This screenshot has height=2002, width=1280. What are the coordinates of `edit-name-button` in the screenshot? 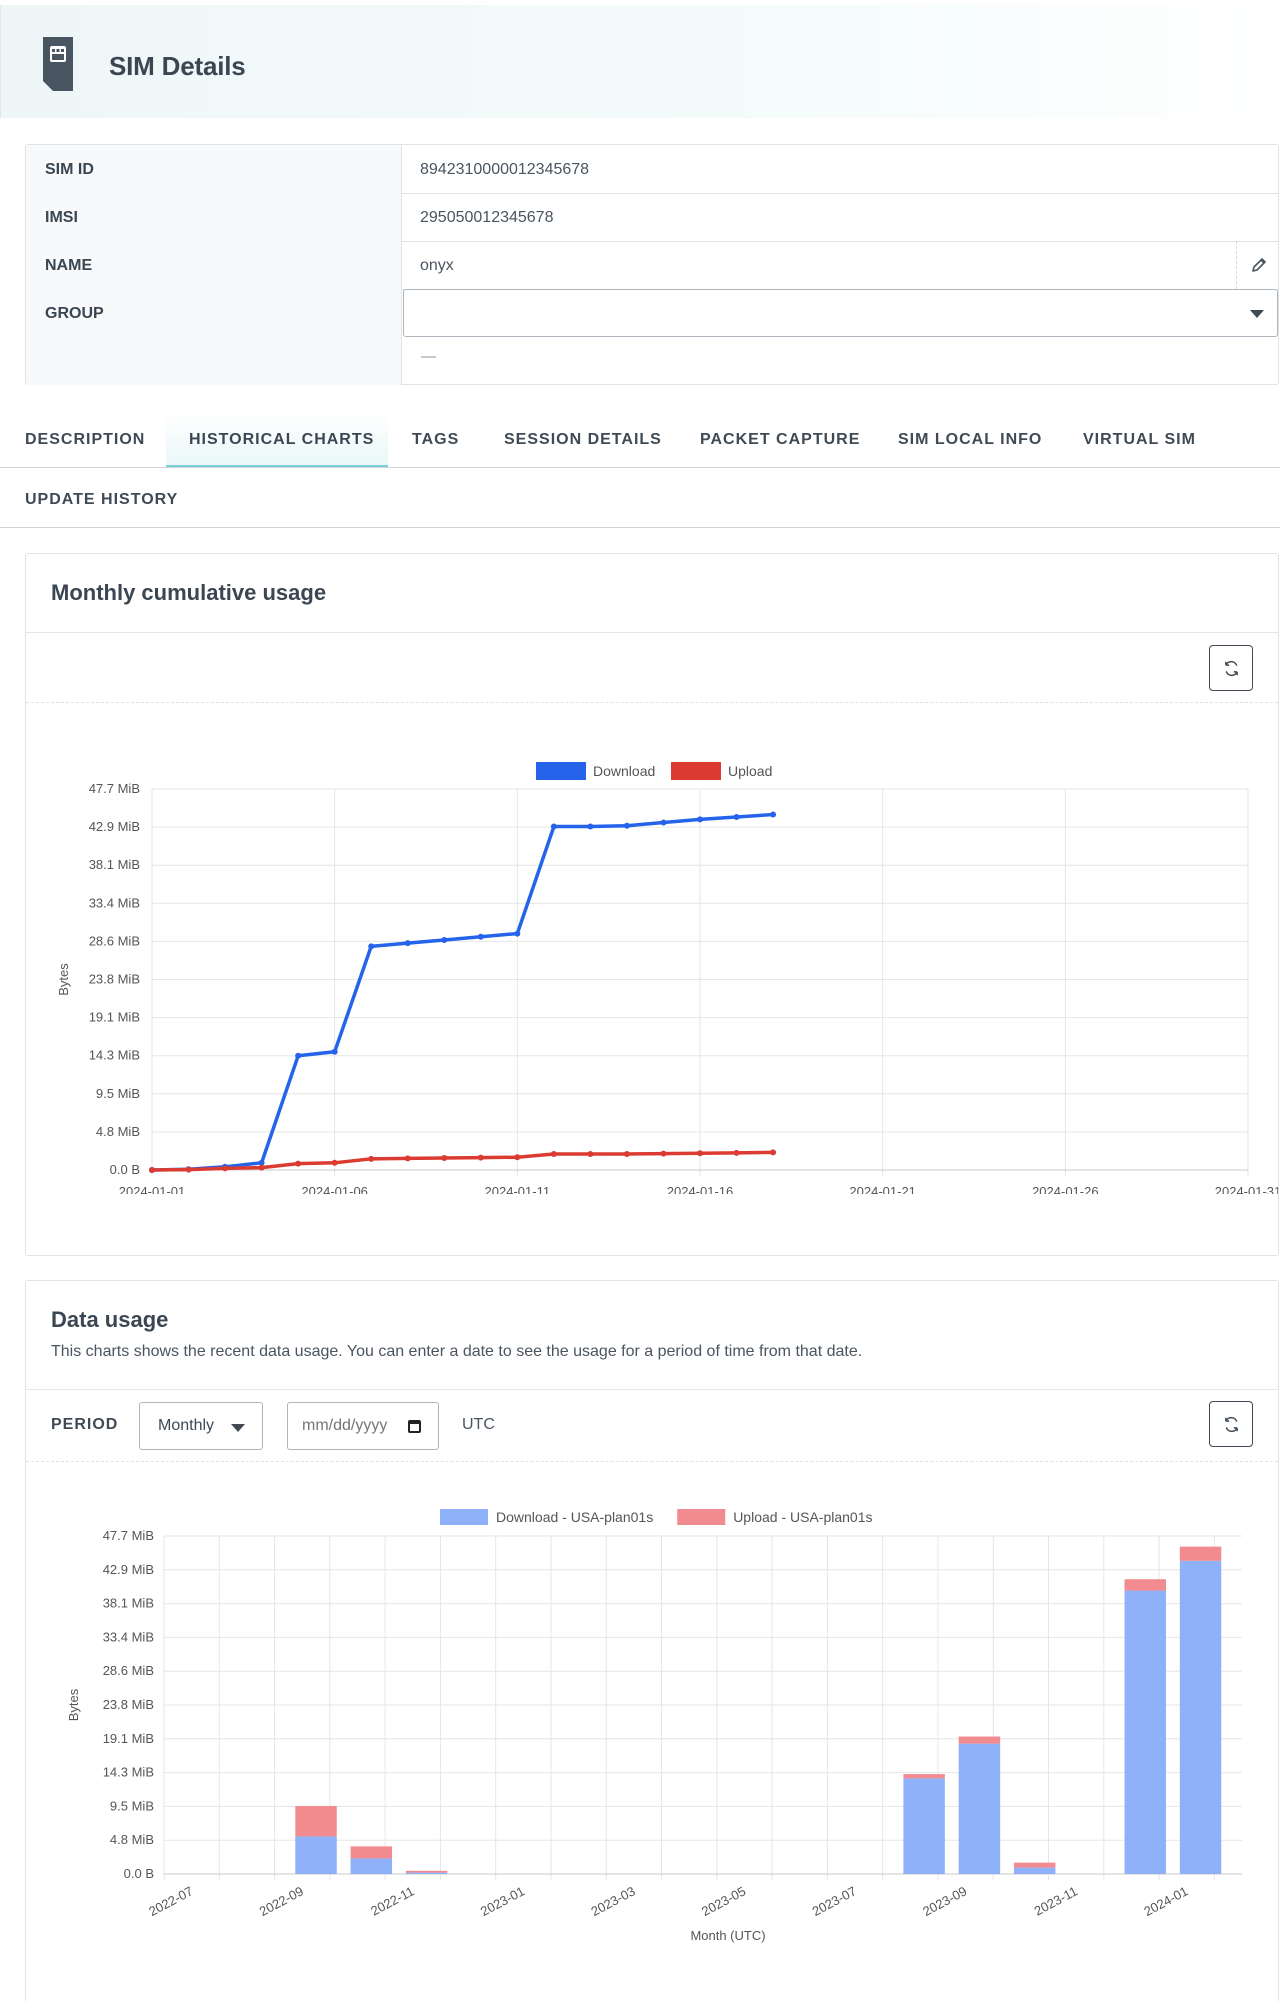 It's located at (1257, 265).